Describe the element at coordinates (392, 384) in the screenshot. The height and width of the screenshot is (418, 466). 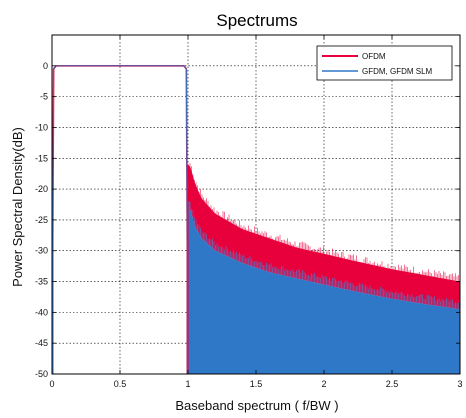
I see `x-tick-label: 2.5` at that location.